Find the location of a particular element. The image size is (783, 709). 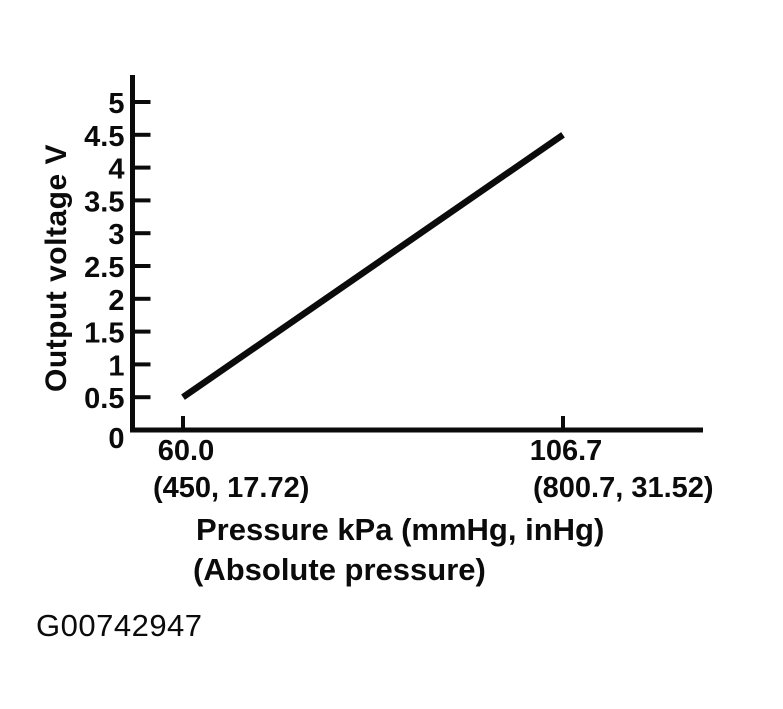

x-tick-label: 106.7 is located at coordinates (566, 451).